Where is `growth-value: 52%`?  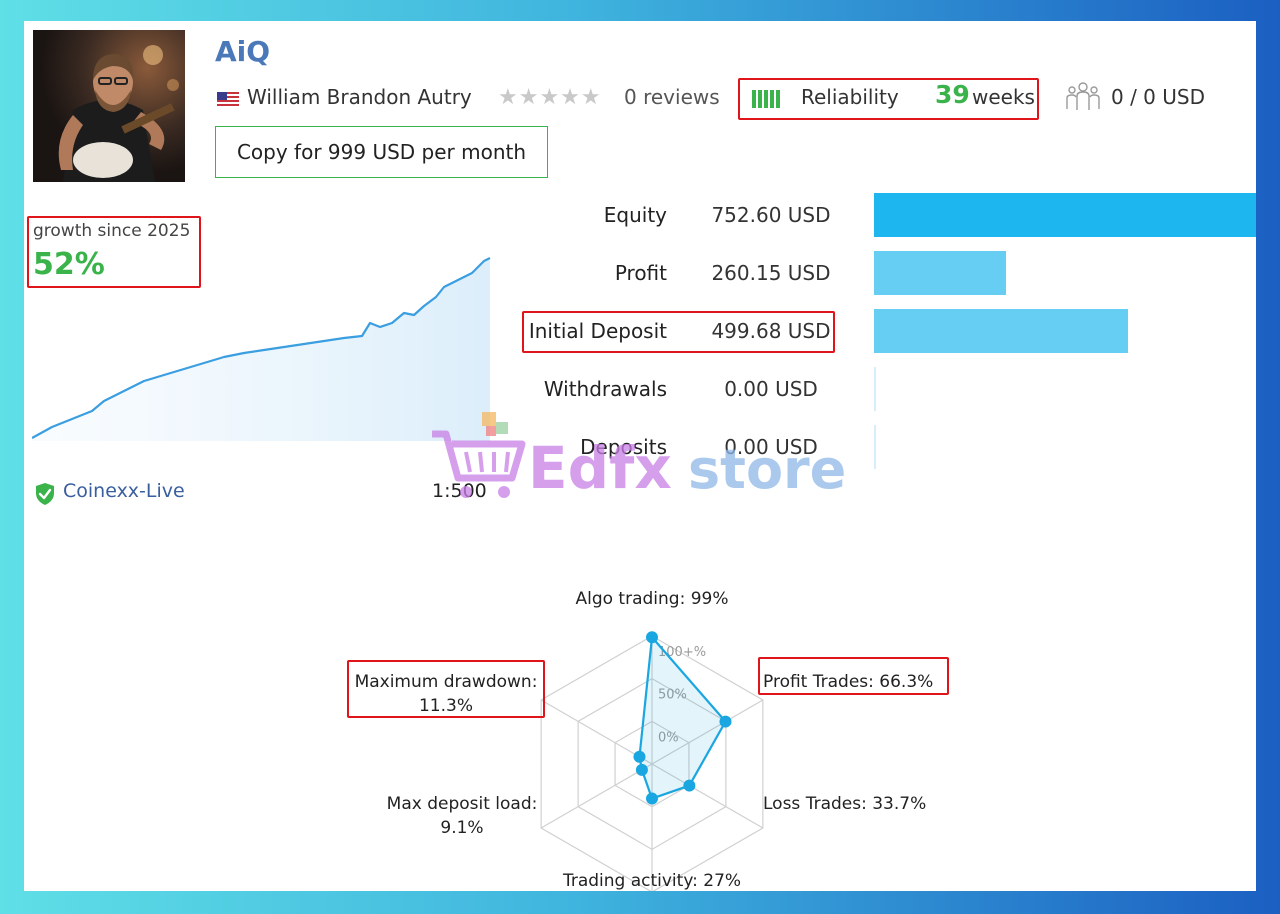
growth-value: 52% is located at coordinates (69, 264).